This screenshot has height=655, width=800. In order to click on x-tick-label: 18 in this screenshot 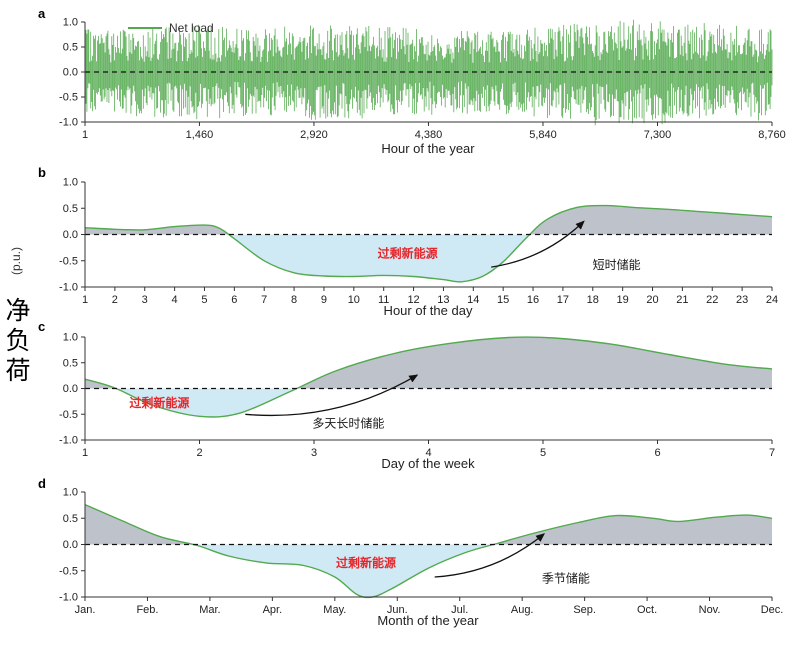, I will do `click(593, 300)`.